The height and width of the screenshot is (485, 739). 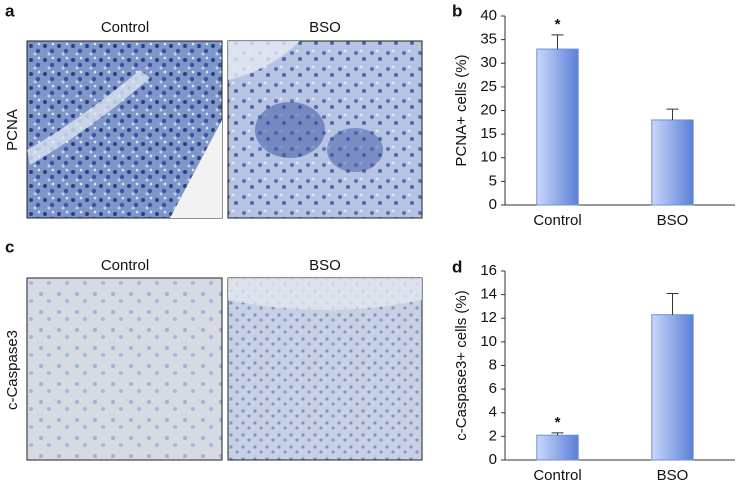 What do you see at coordinates (488, 294) in the screenshot?
I see `y-tick-label: 14` at bounding box center [488, 294].